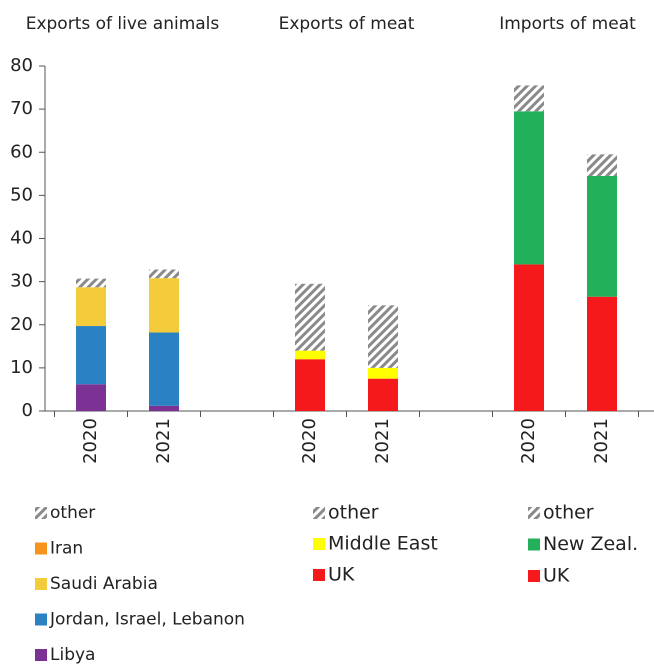 This screenshot has height=668, width=654. I want to click on group-title: Exports of meat, so click(347, 24).